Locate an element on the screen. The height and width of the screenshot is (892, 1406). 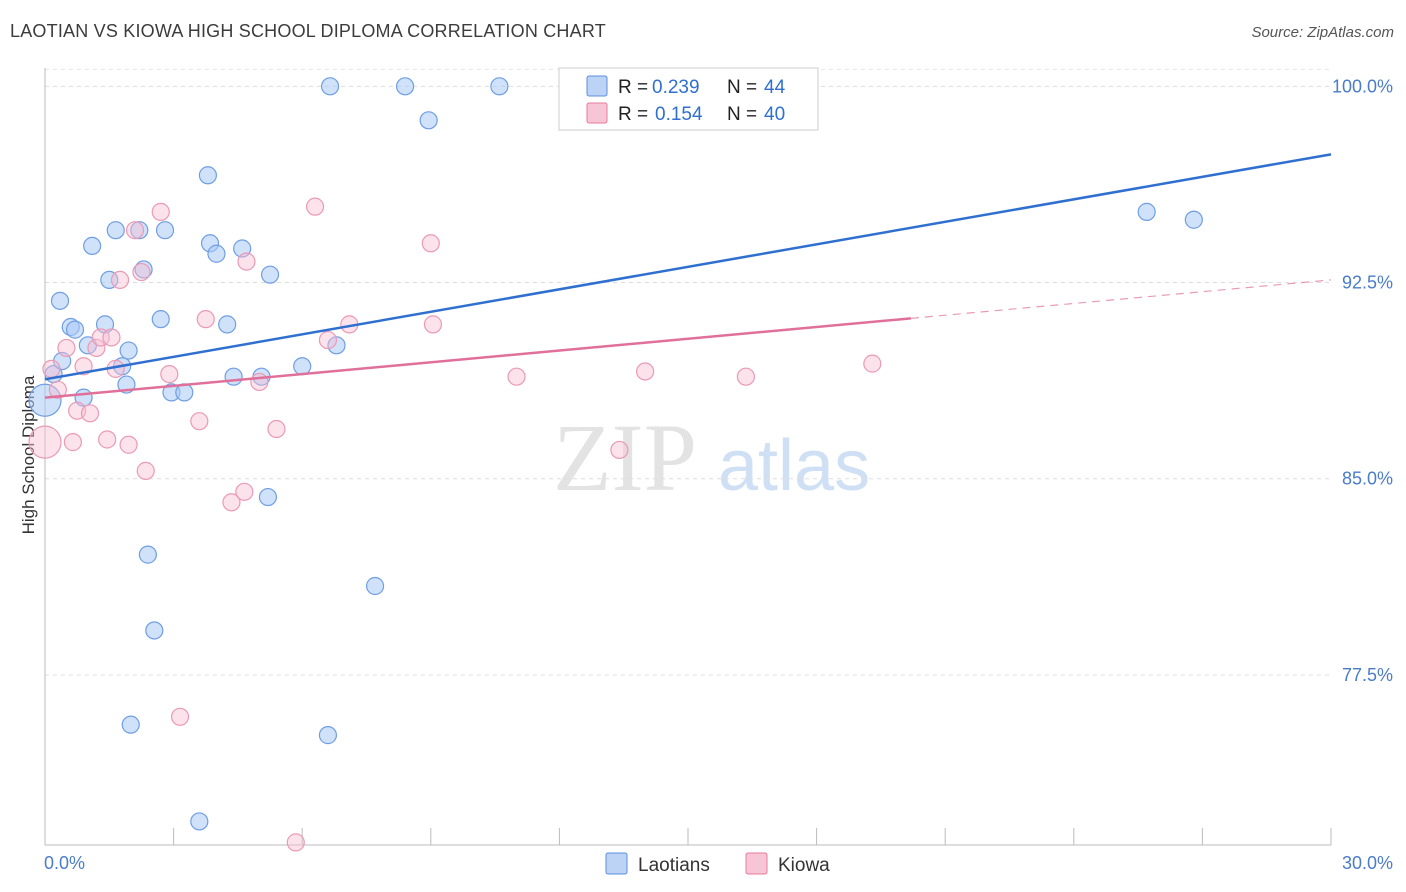
watermark: ZIP atlas is located at coordinates (711, 457).